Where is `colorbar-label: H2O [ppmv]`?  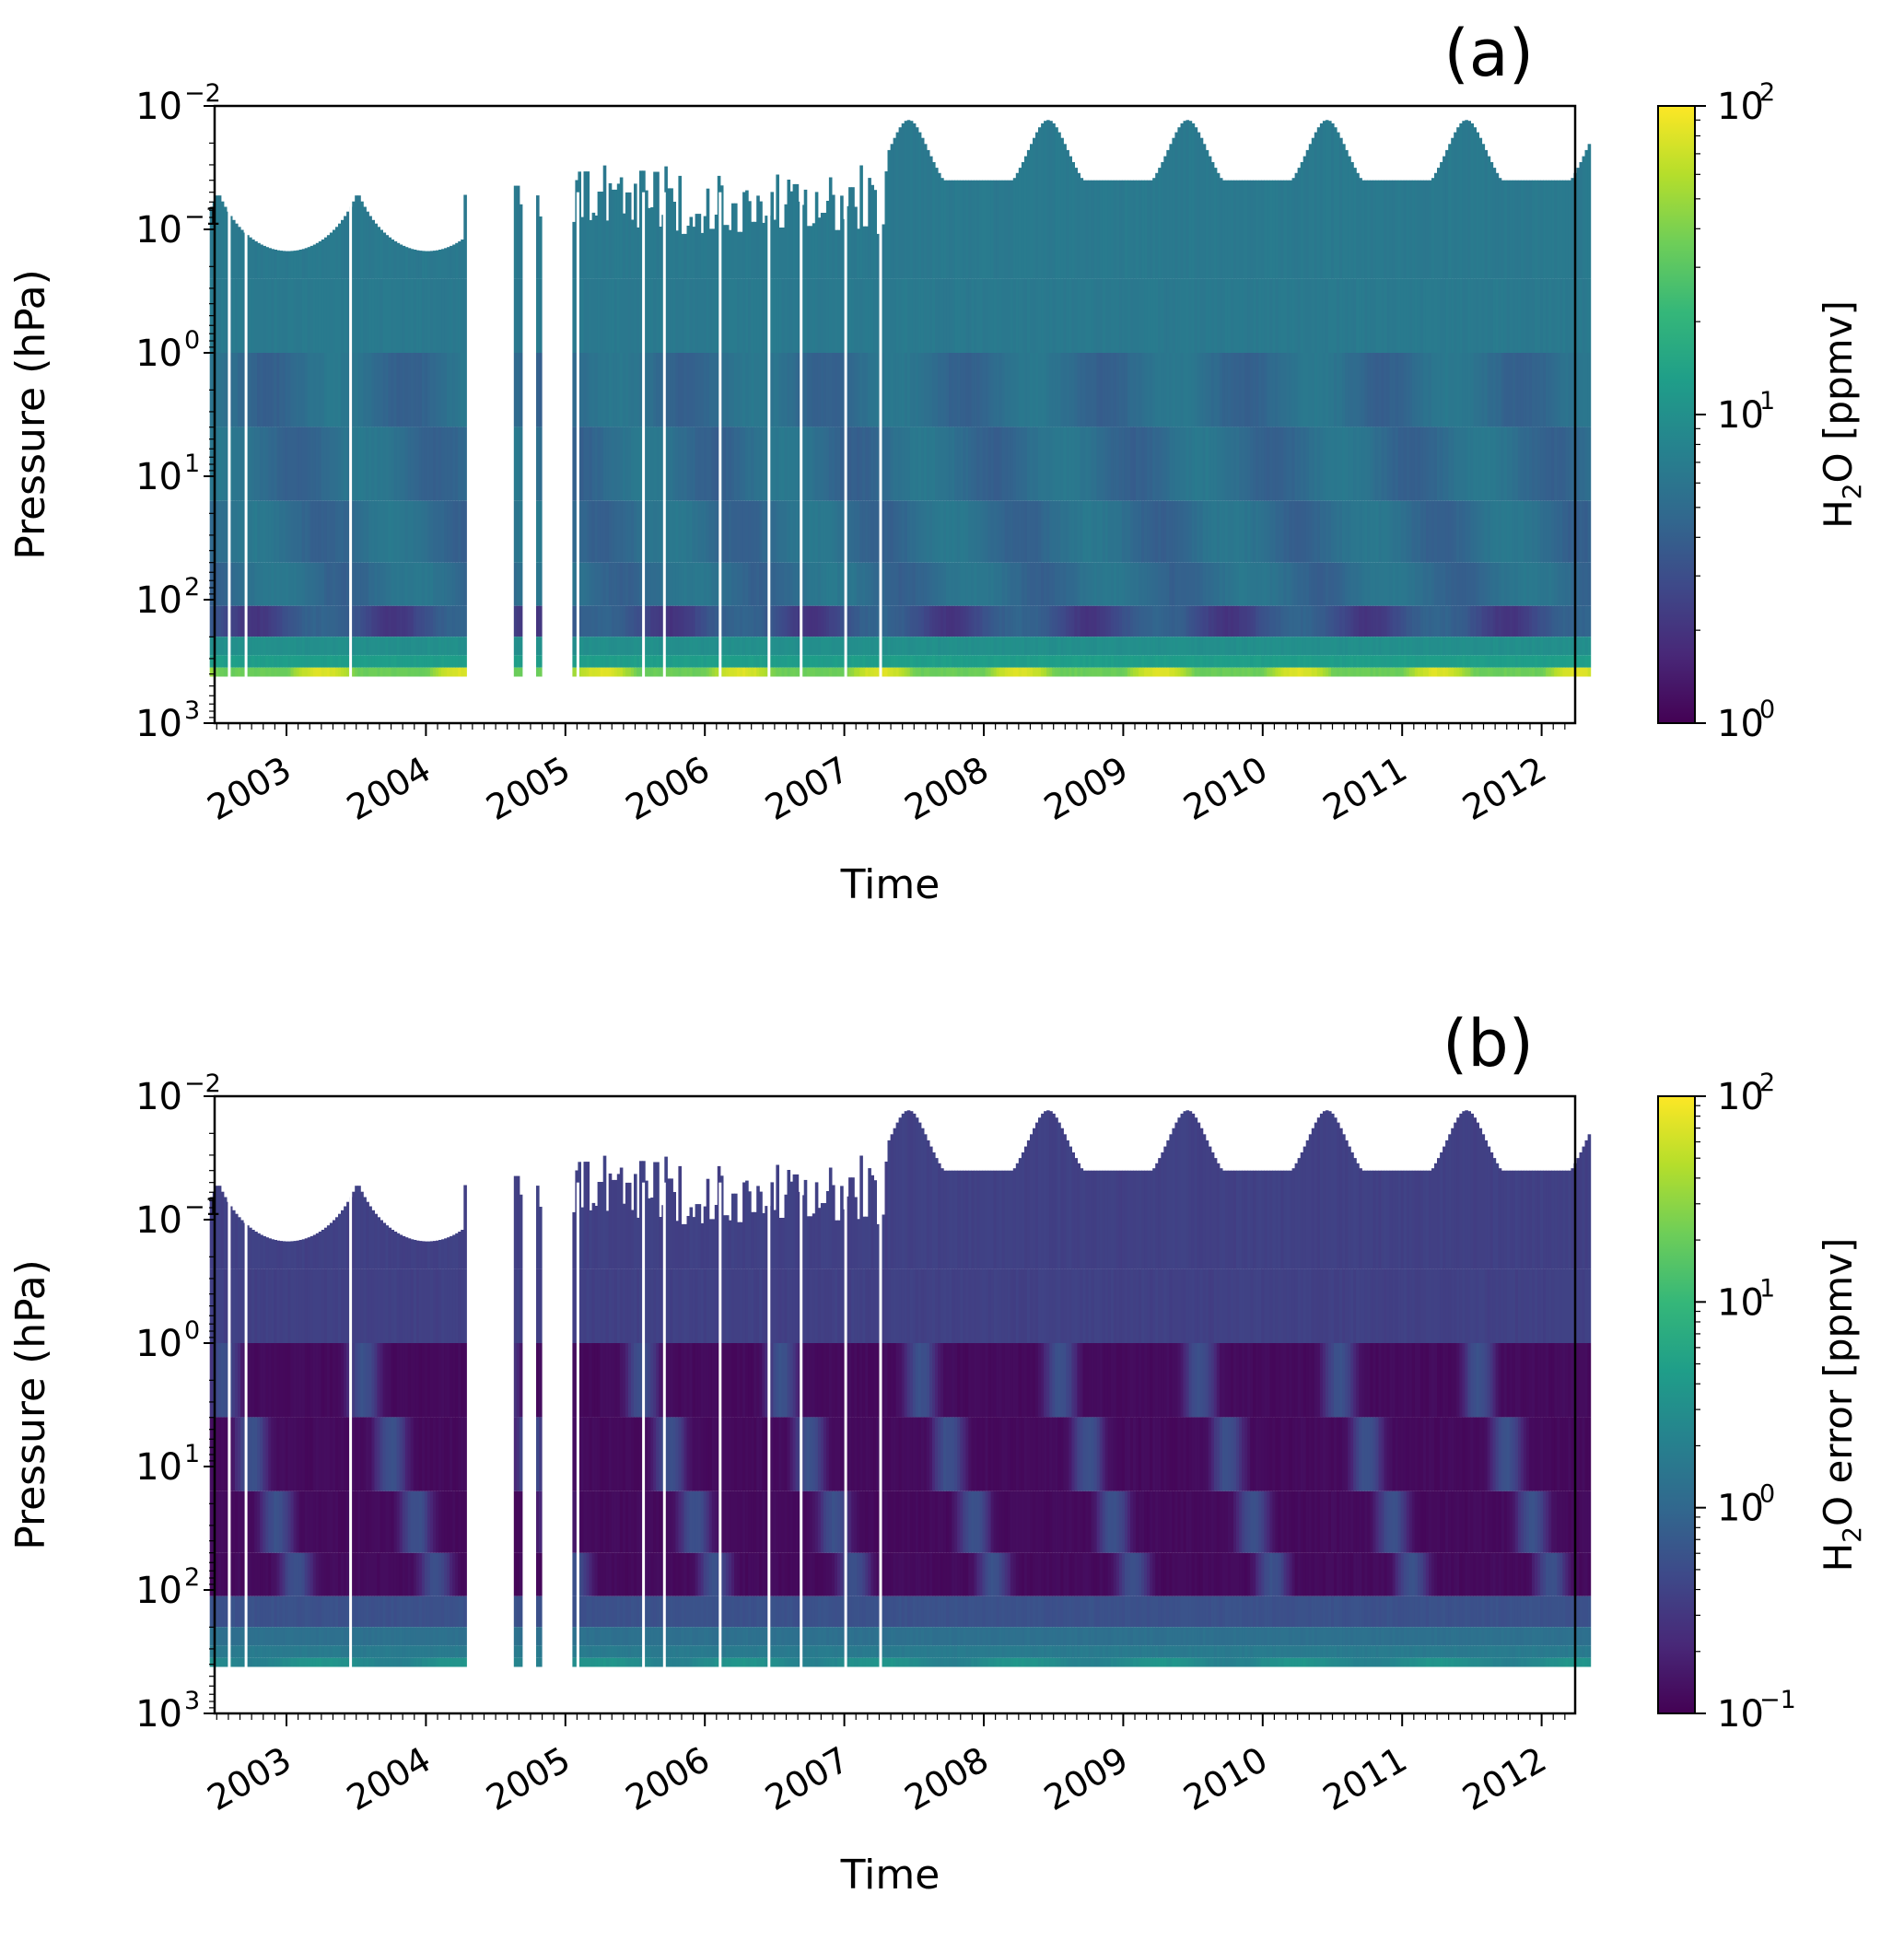 colorbar-label: H2O [ppmv] is located at coordinates (1841, 415).